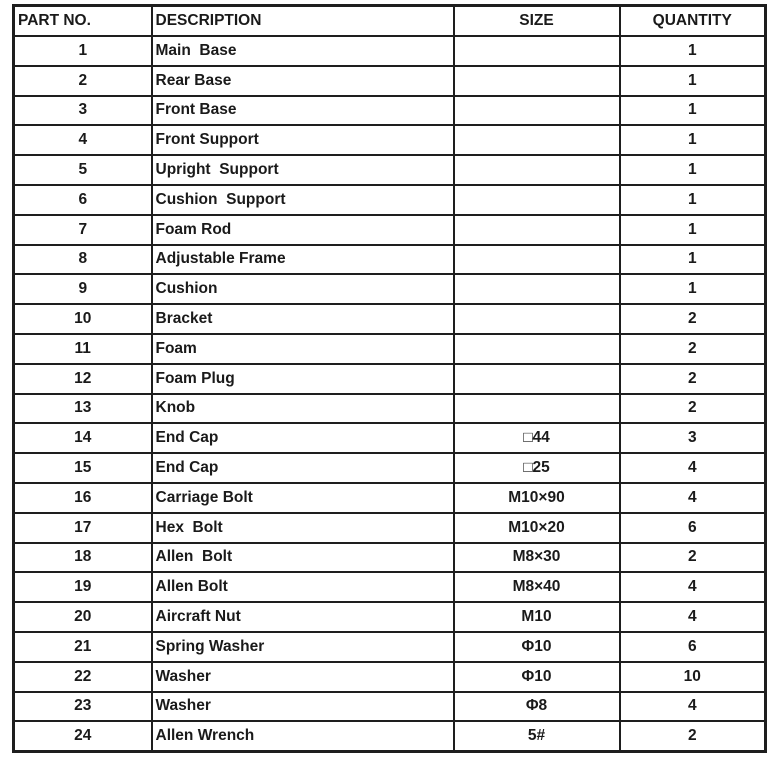 This screenshot has width=772, height=774. I want to click on table-row: 7 Foam Rod 1, so click(389, 229).